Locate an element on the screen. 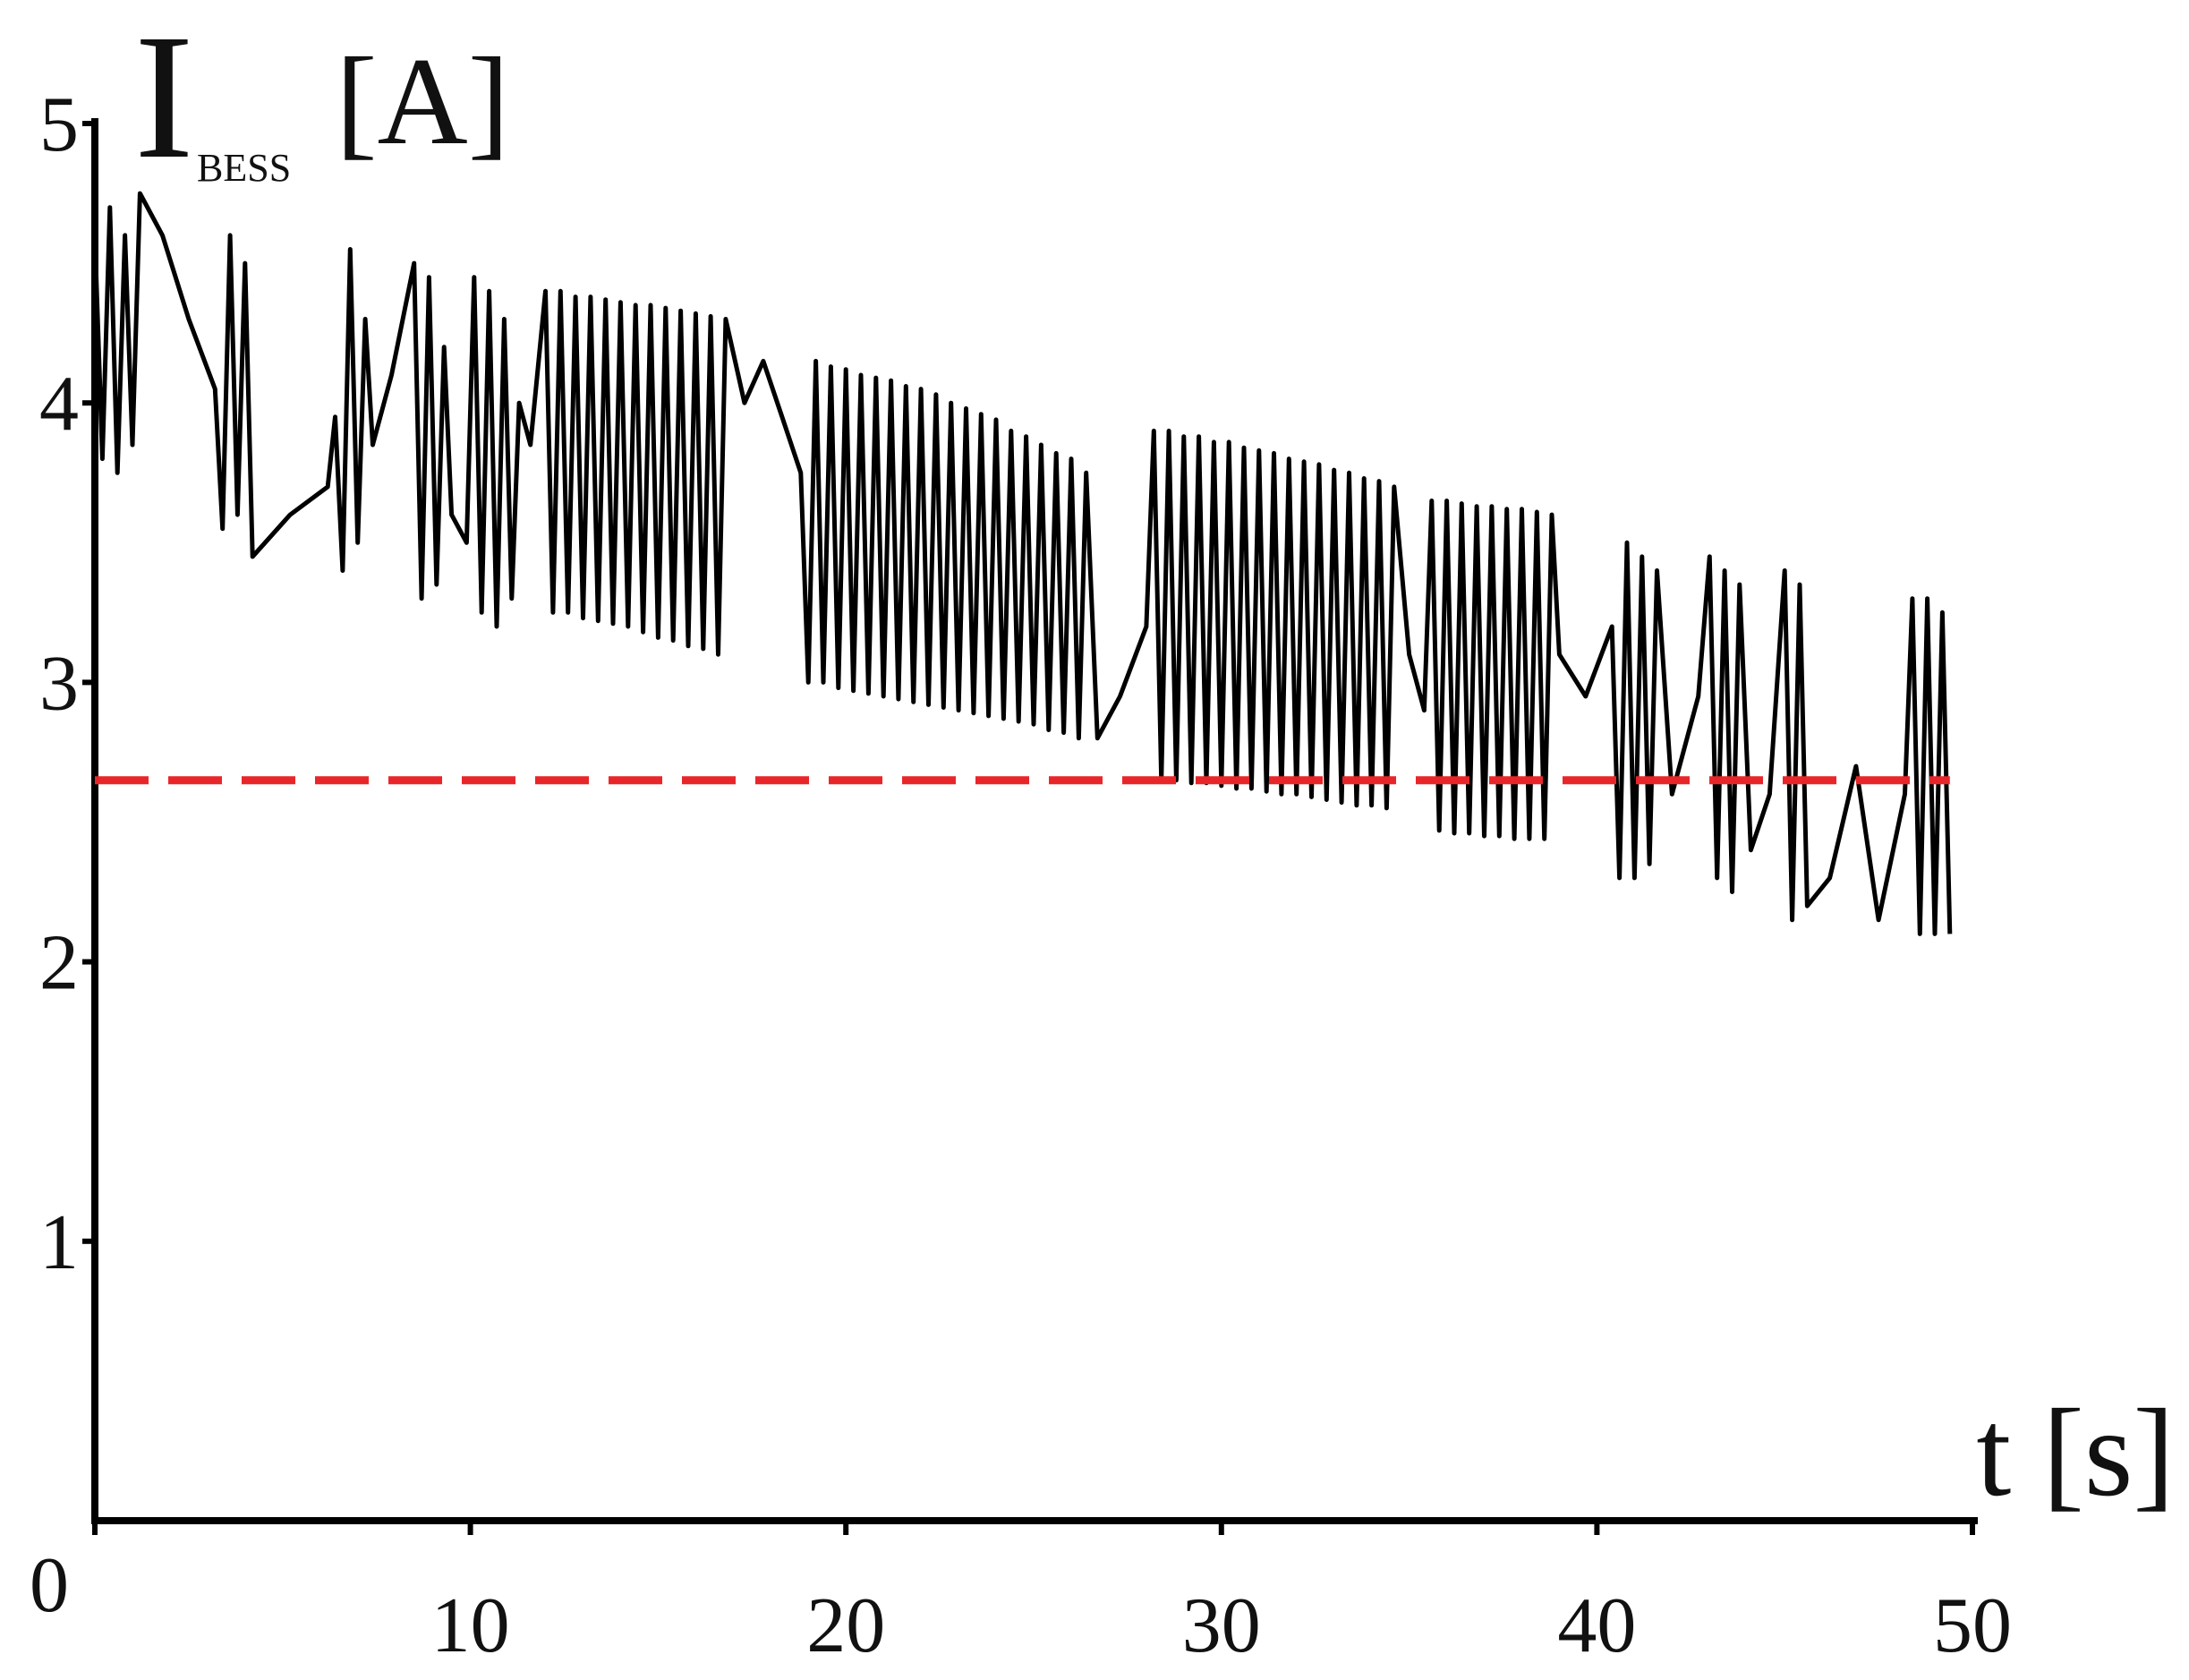  x-tick-label: 0 is located at coordinates (49, 1585).